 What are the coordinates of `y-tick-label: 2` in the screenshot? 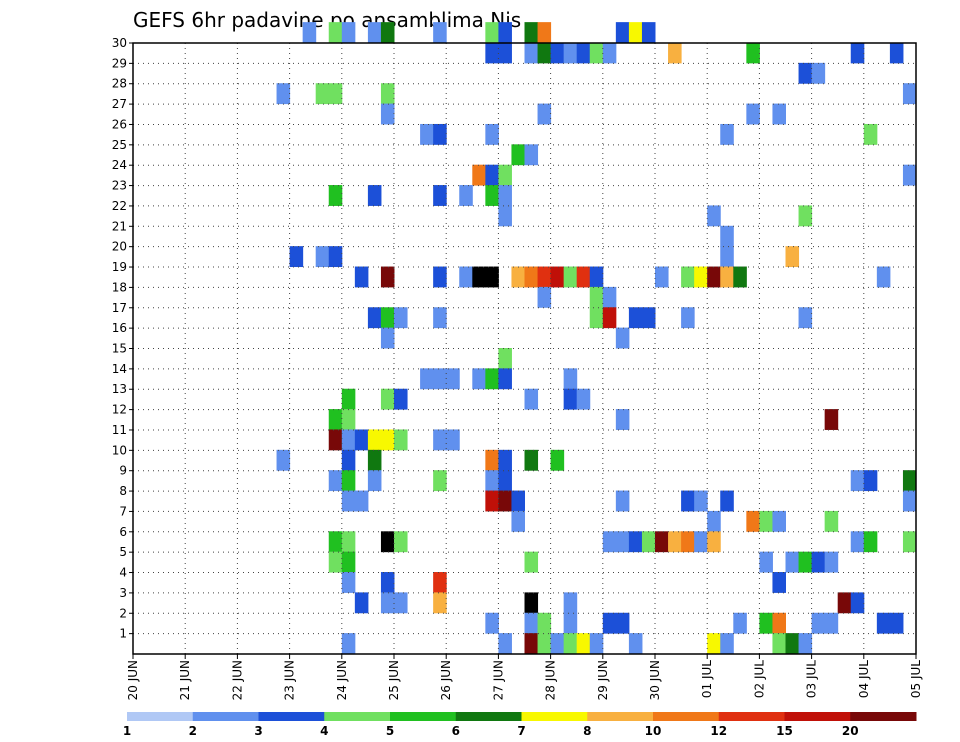 It's located at (123, 613).